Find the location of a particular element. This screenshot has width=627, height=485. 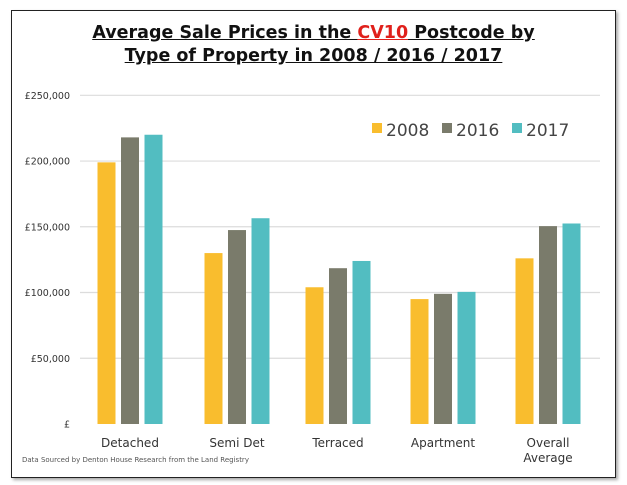

legend-label: 2008 is located at coordinates (407, 131).